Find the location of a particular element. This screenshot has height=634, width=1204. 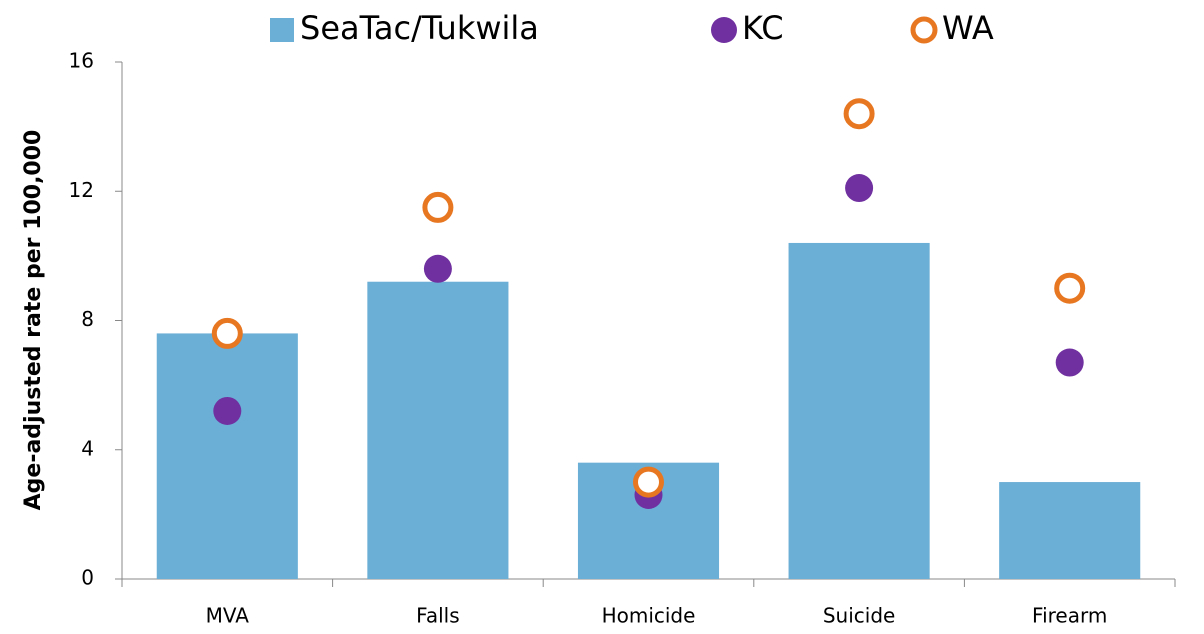

y-tick-label: 16 is located at coordinates (81, 61).